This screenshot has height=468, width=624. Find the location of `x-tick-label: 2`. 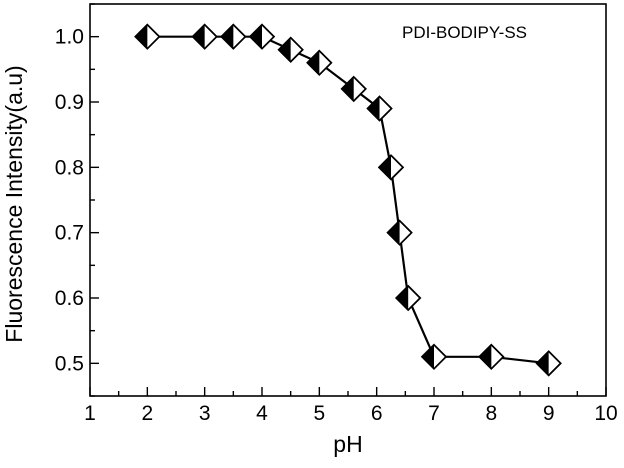

x-tick-label: 2 is located at coordinates (147, 413).